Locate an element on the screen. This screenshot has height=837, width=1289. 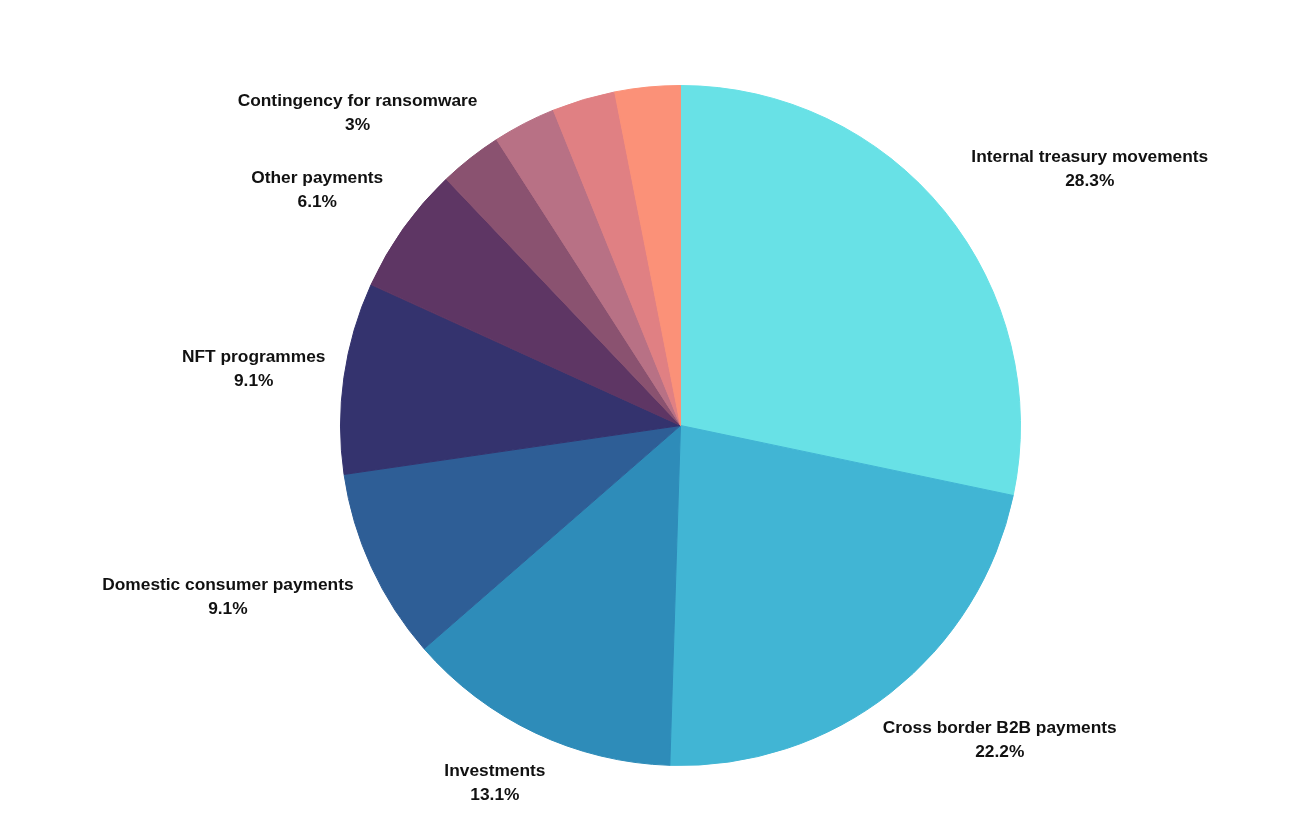
data-label: 22.2% is located at coordinates (1000, 751).